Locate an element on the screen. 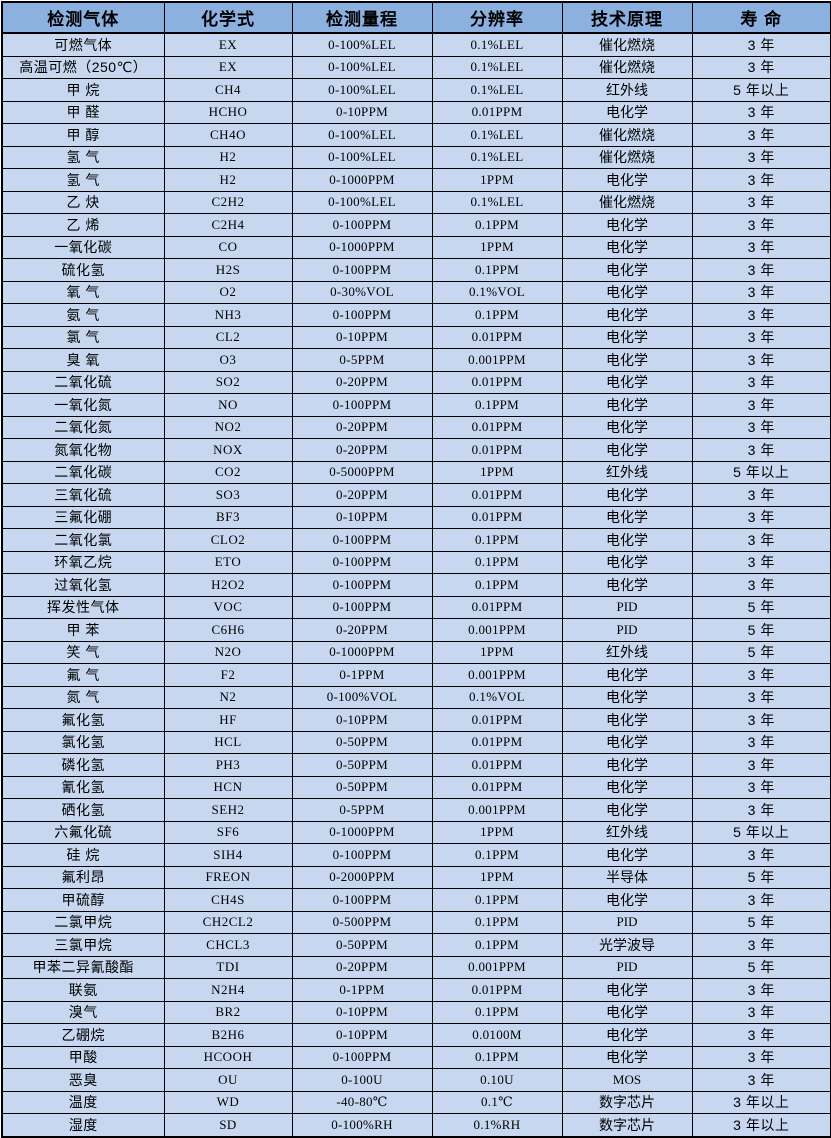  cell-gas: 高温可燃（250℃） is located at coordinates (83, 67).